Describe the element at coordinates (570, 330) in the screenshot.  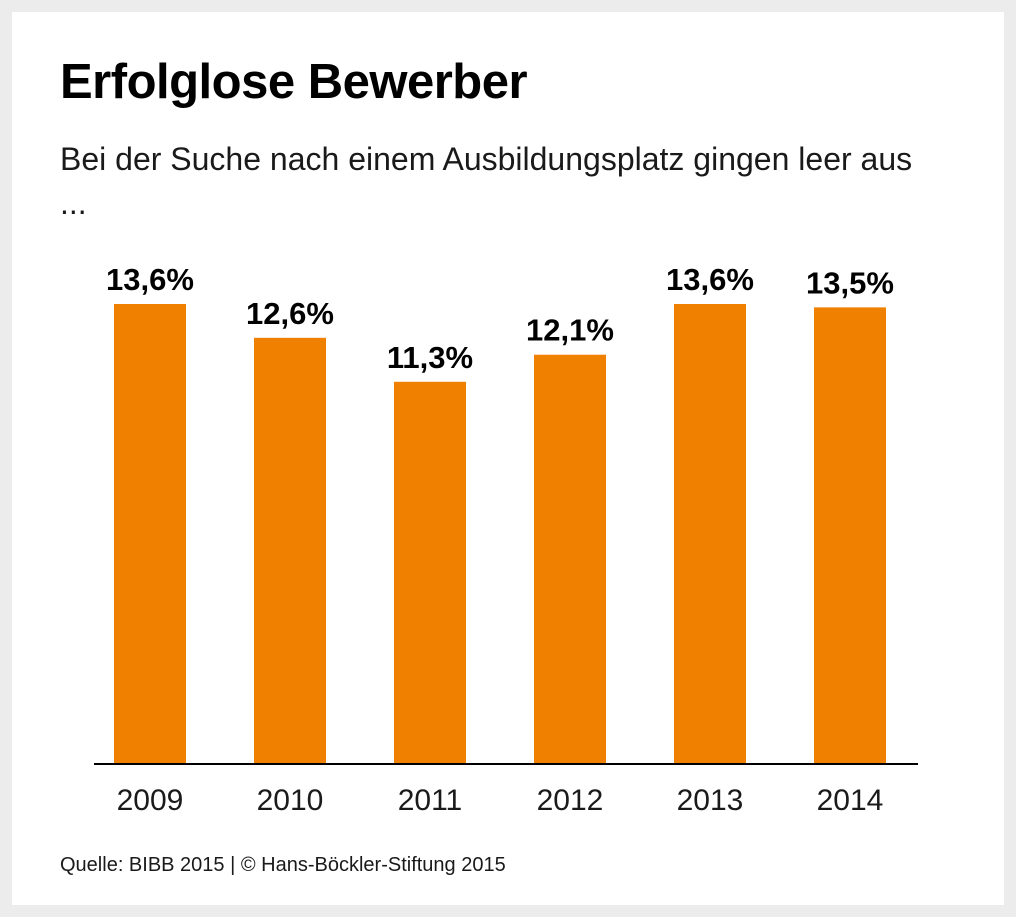
I see `data-label-2012: 12,1%` at that location.